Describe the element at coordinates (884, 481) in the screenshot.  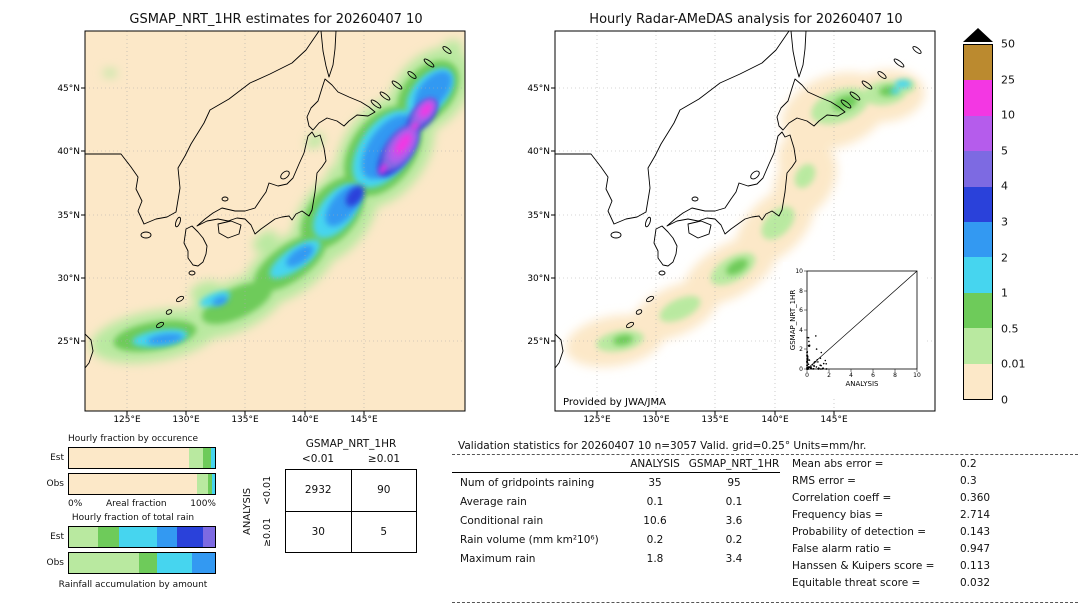
I see `score-line: RMS error = 0.3` at that location.